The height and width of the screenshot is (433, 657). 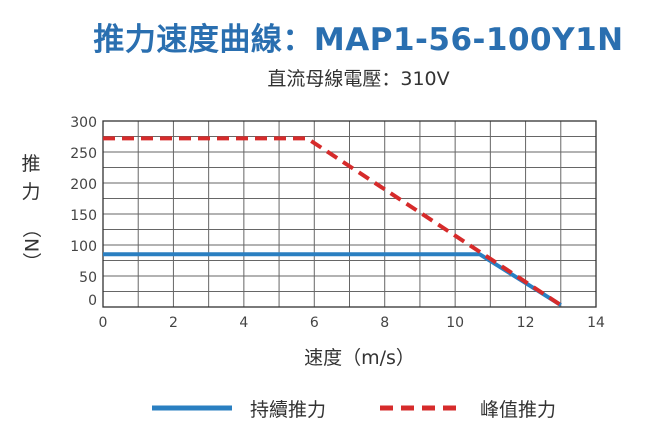 I want to click on x-tick-label: 0, so click(x=103, y=323).